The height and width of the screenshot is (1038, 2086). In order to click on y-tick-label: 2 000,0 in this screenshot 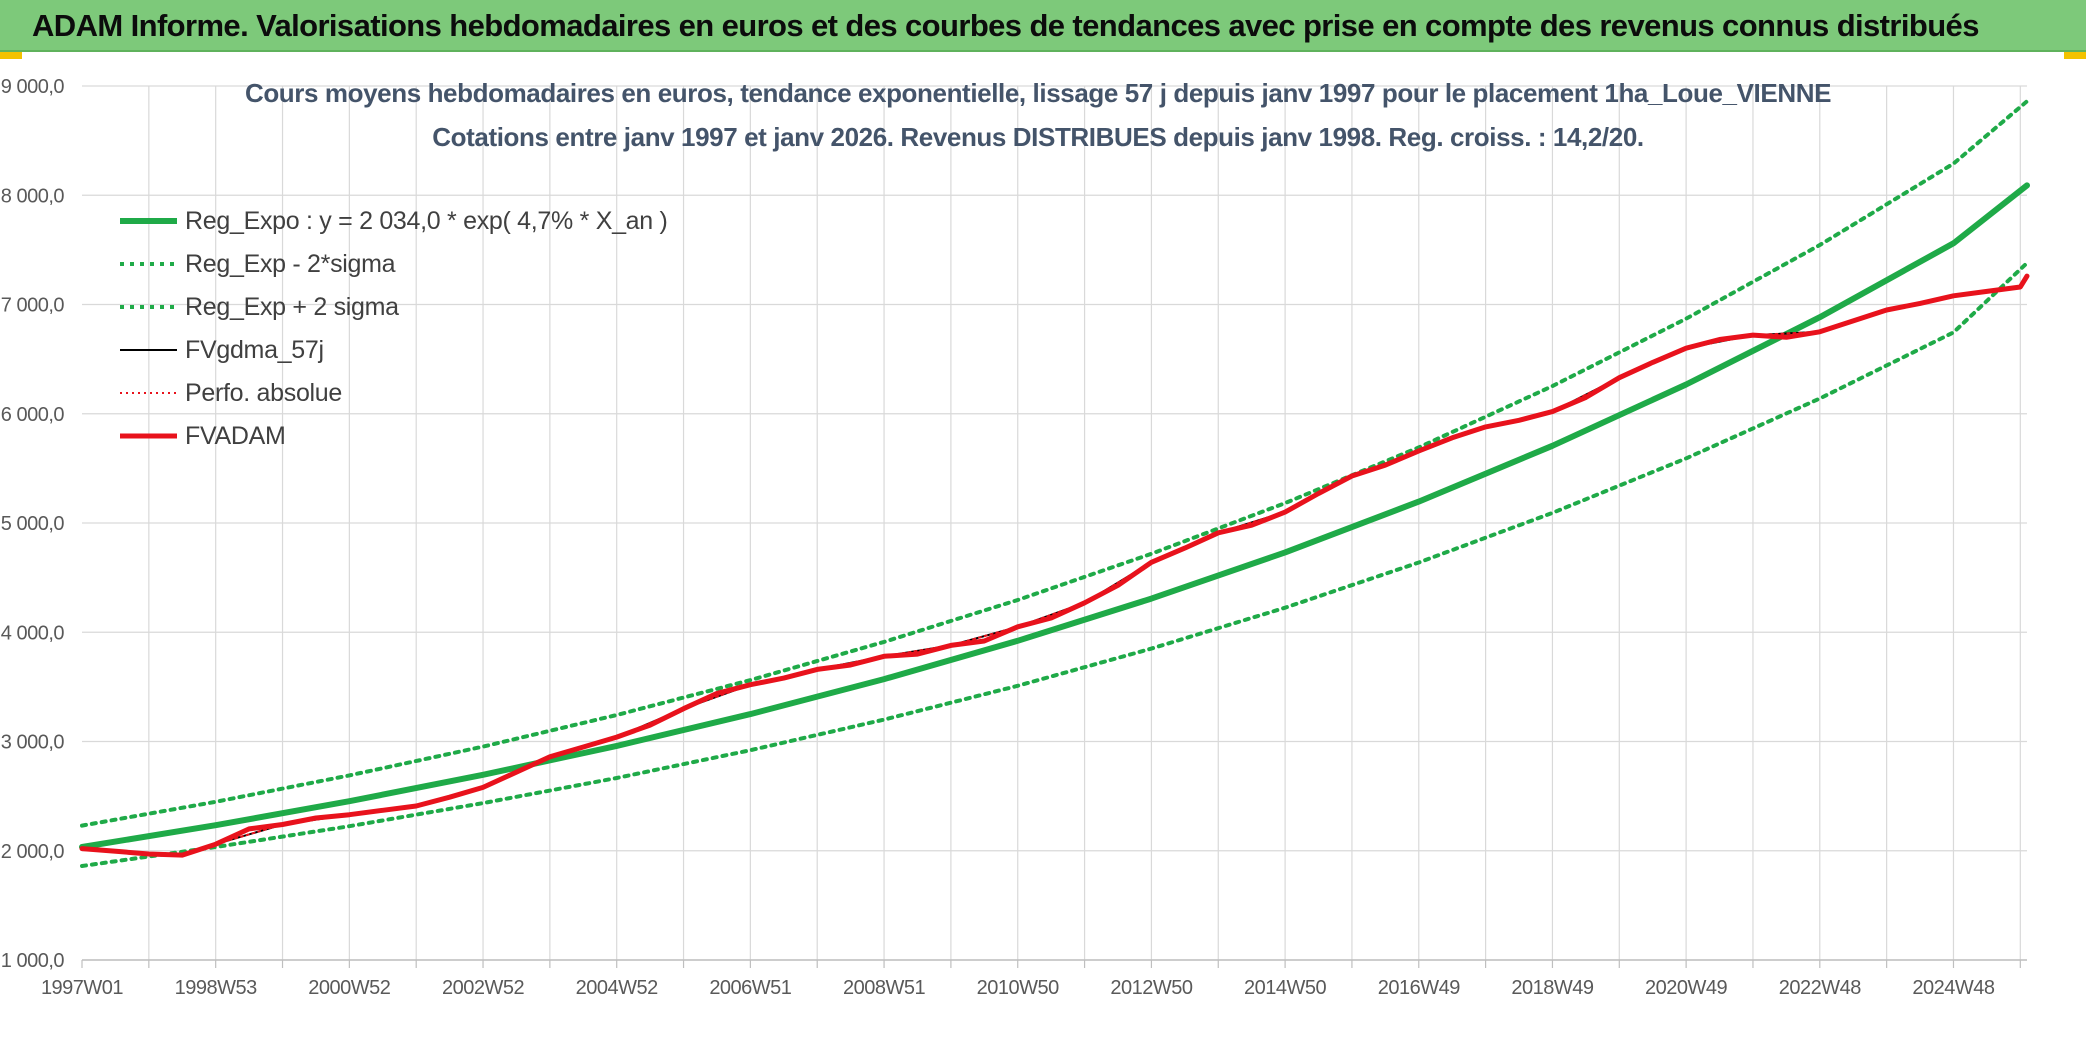, I will do `click(33, 852)`.